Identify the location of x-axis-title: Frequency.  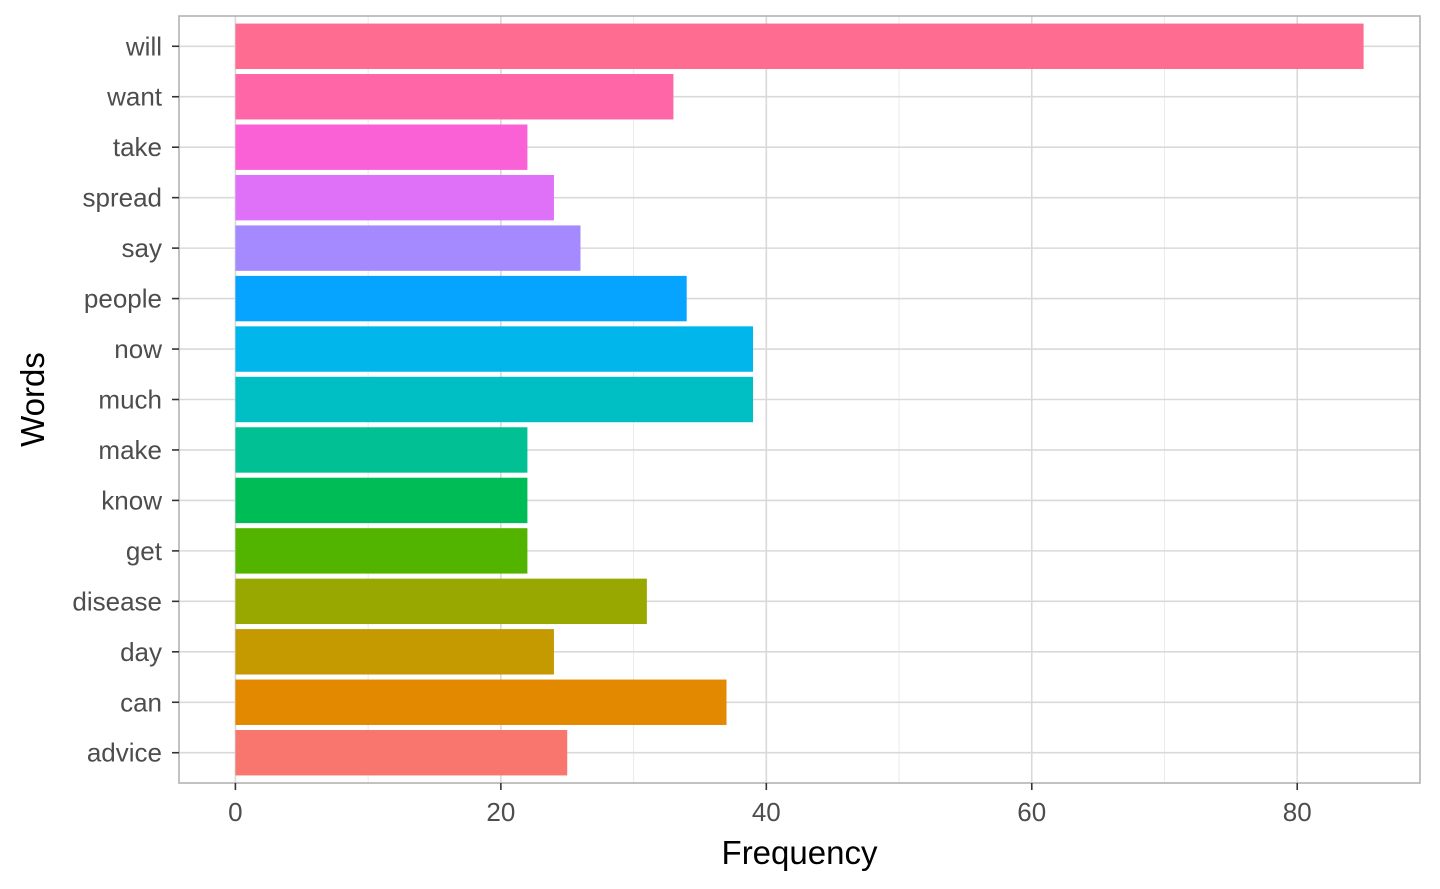
(800, 852).